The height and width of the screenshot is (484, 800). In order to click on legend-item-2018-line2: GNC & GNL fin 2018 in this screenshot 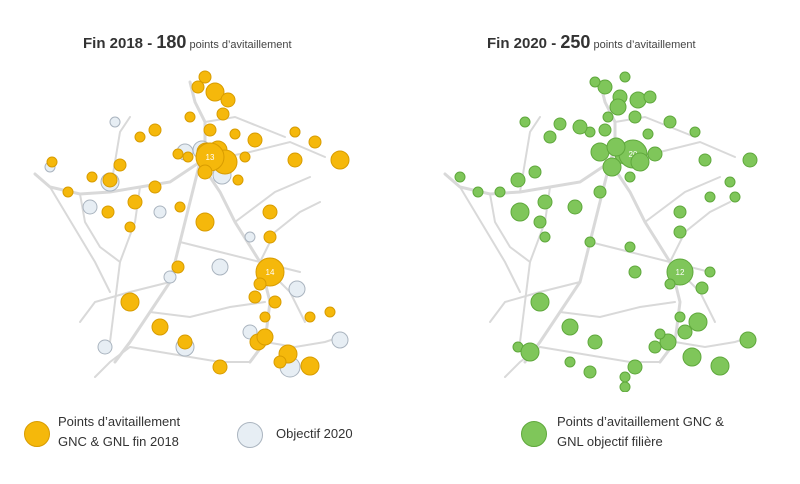, I will do `click(118, 441)`.